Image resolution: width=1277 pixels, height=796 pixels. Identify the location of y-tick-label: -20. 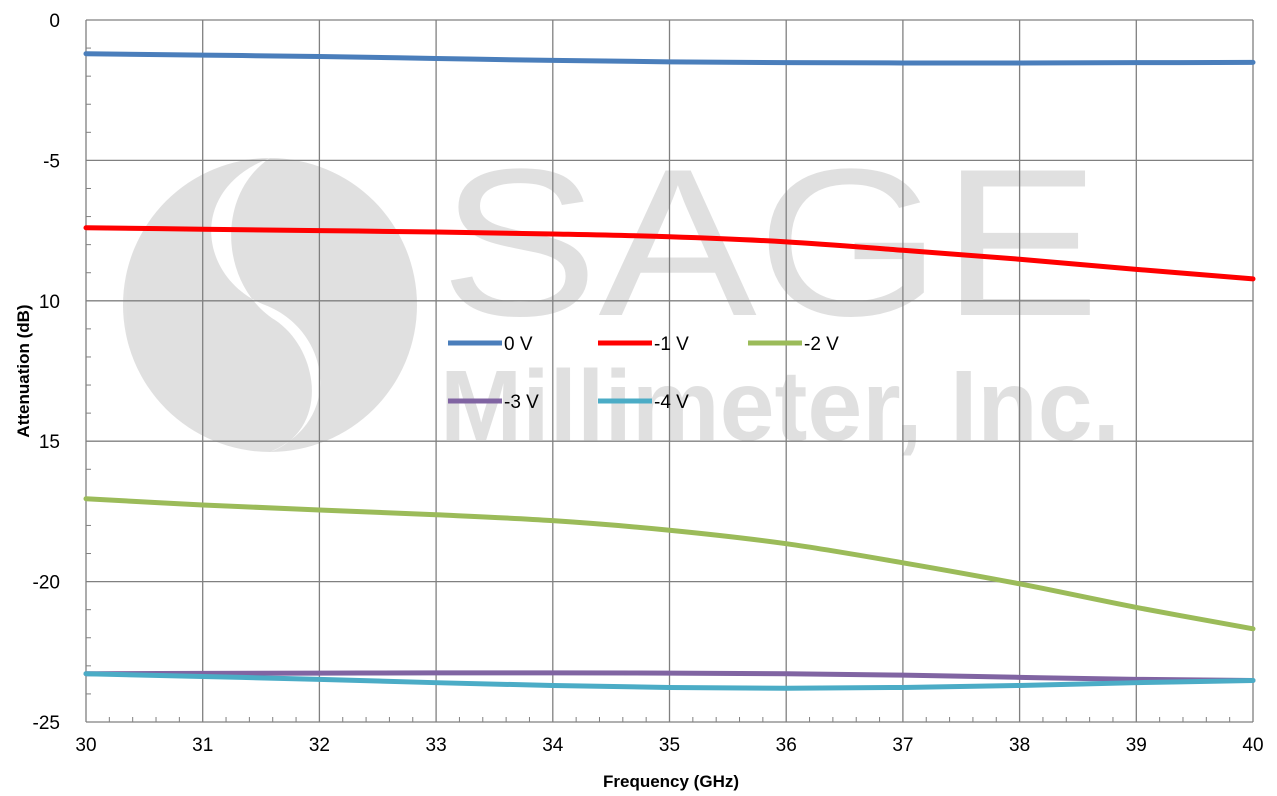
(46, 583).